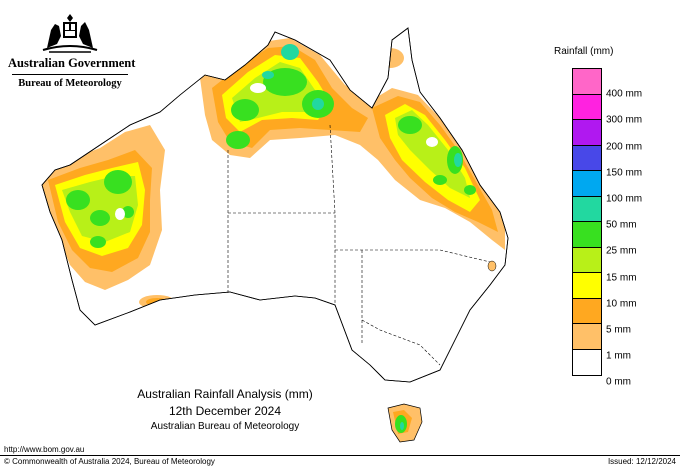 This screenshot has width=680, height=467. Describe the element at coordinates (621, 225) in the screenshot. I see `legend-label: 50 mm` at that location.